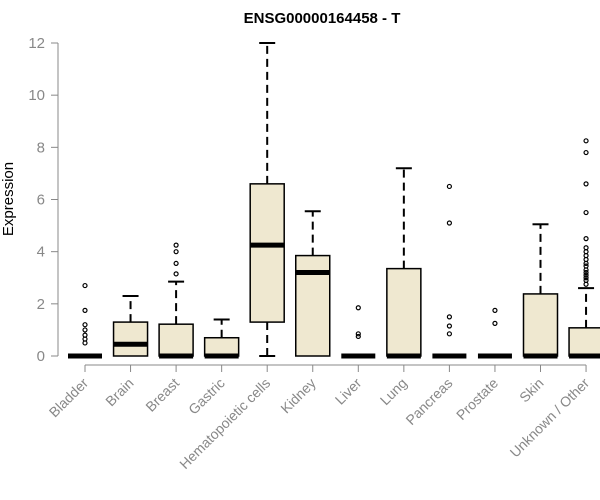 Image resolution: width=600 pixels, height=500 pixels. Describe the element at coordinates (41, 147) in the screenshot. I see `y-tick-label: 8` at that location.